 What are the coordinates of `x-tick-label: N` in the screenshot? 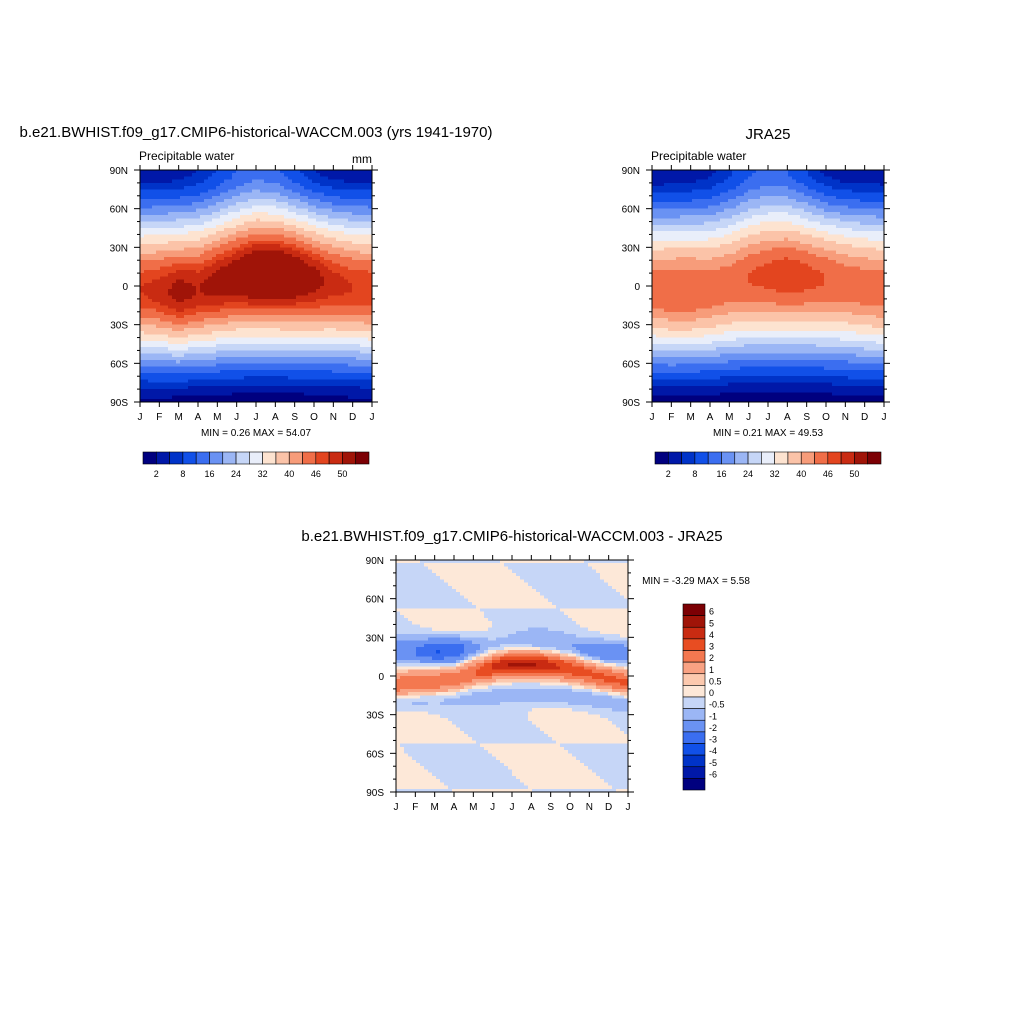 It's located at (333, 417).